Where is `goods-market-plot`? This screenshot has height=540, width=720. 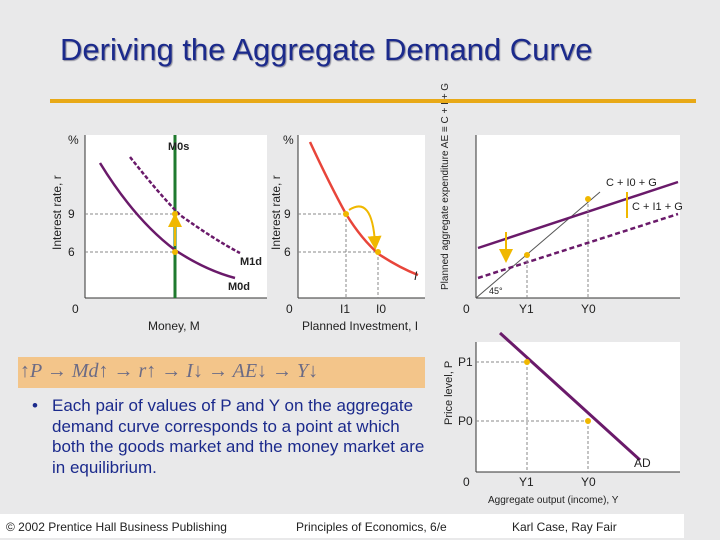
goods-market-plot is located at coordinates (578, 216).